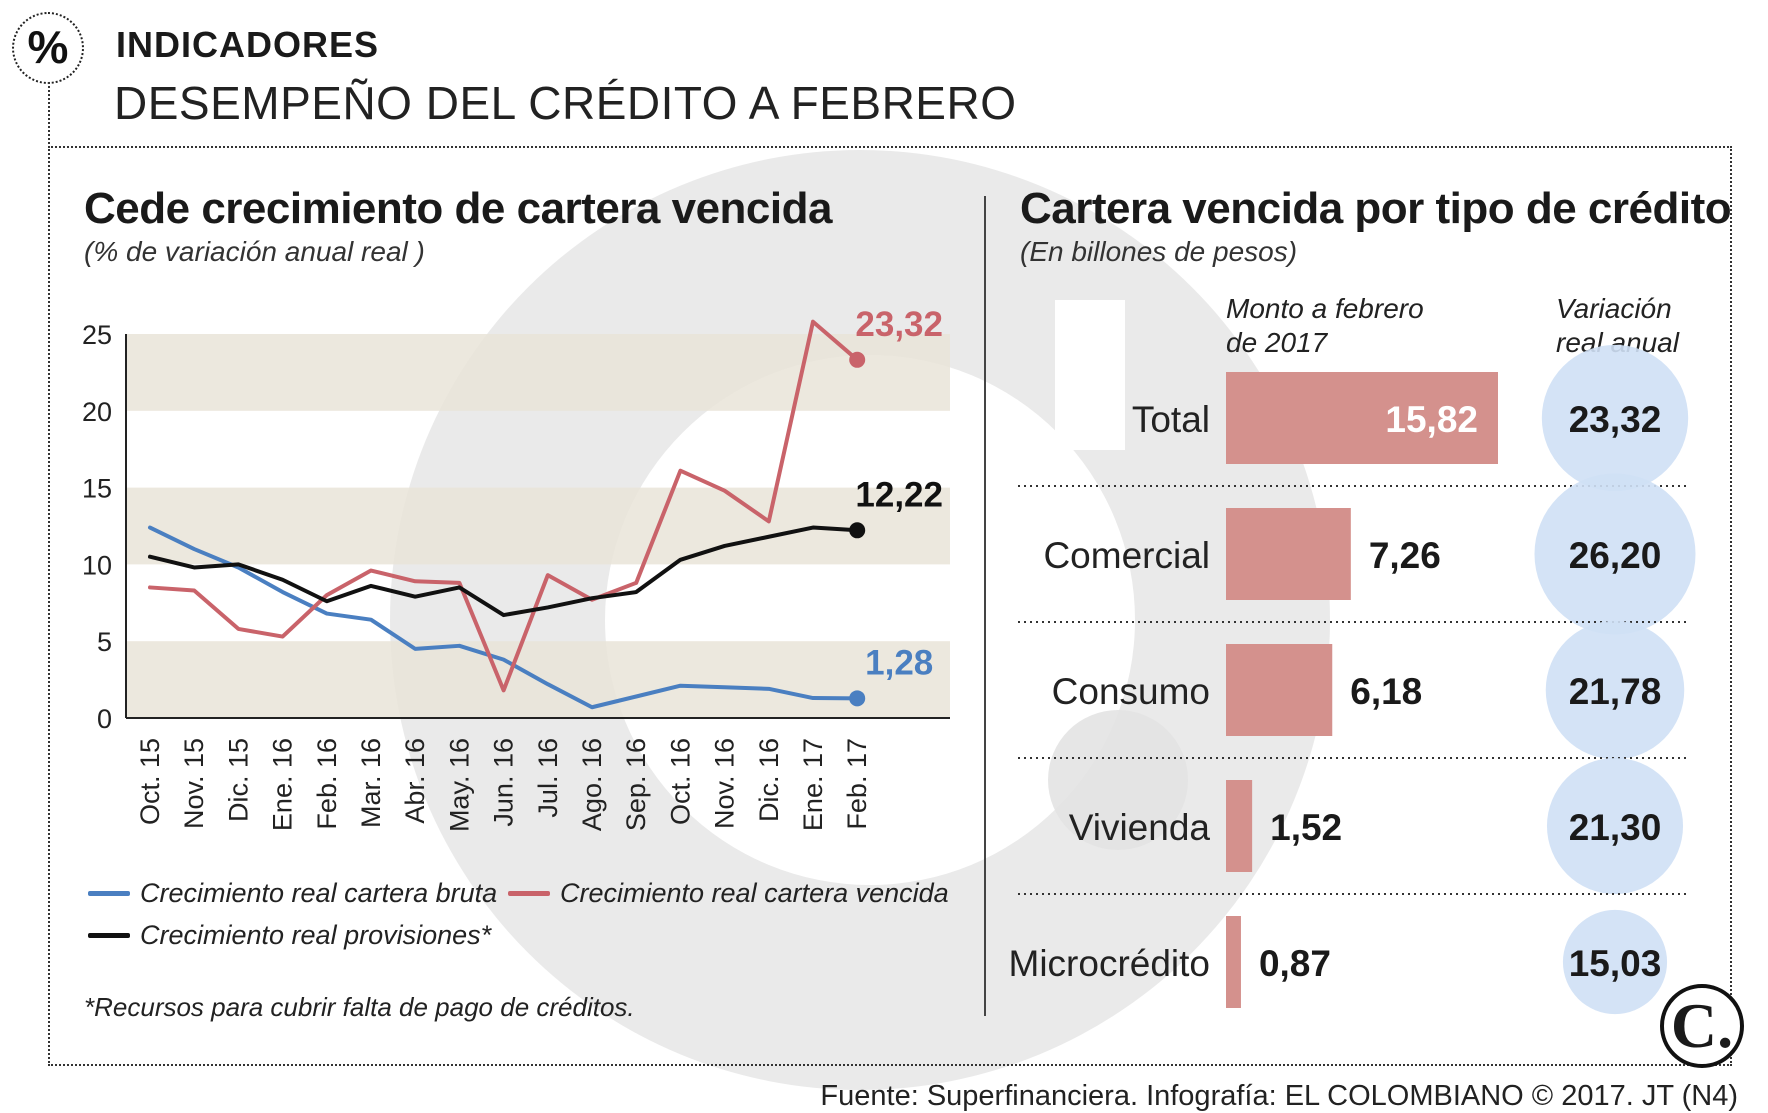  Describe the element at coordinates (1386, 691) in the screenshot. I see `bar-value-label-2: 6,18` at that location.